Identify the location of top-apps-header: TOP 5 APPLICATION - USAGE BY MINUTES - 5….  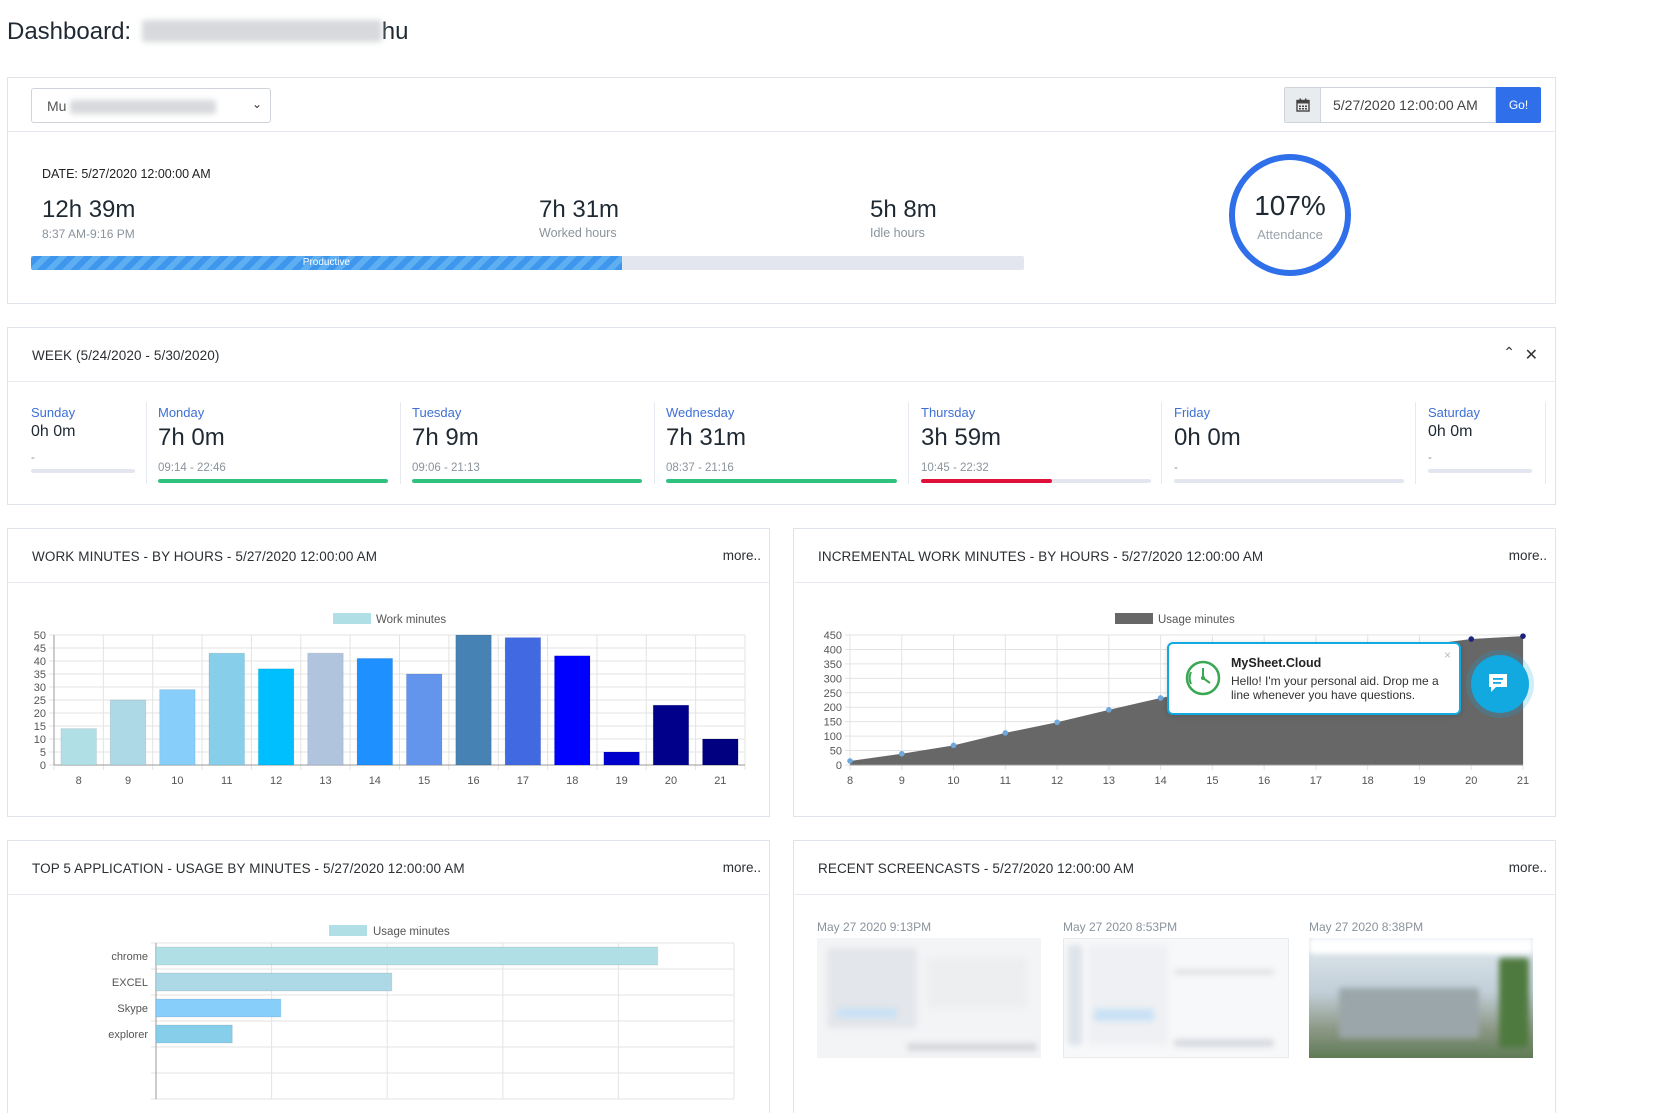
(388, 868).